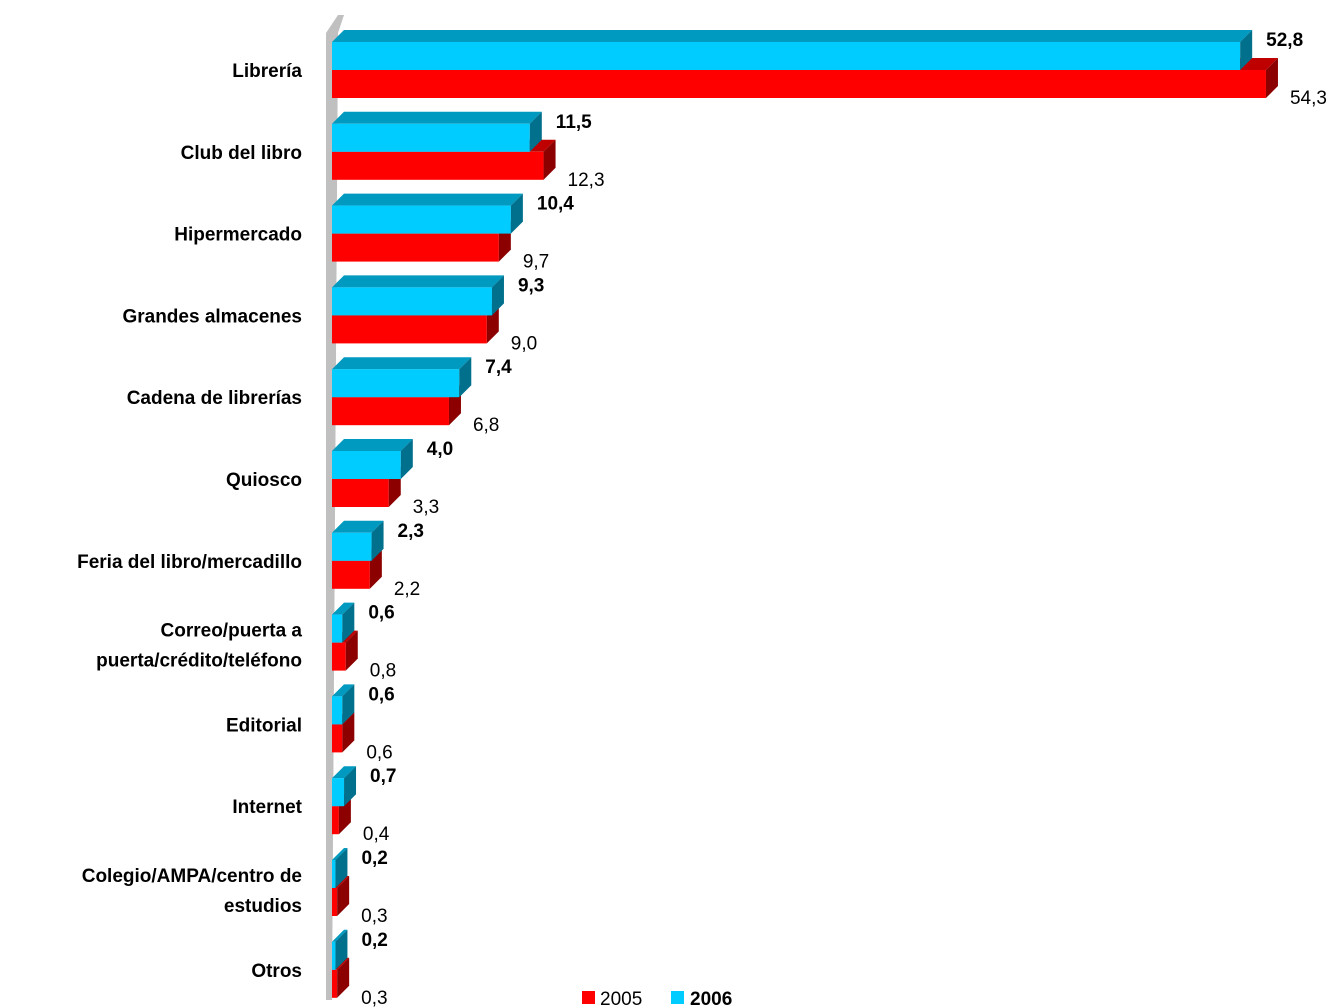 The height and width of the screenshot is (1008, 1330). Describe the element at coordinates (786, 56) in the screenshot. I see `bar-2006-0-front` at that location.